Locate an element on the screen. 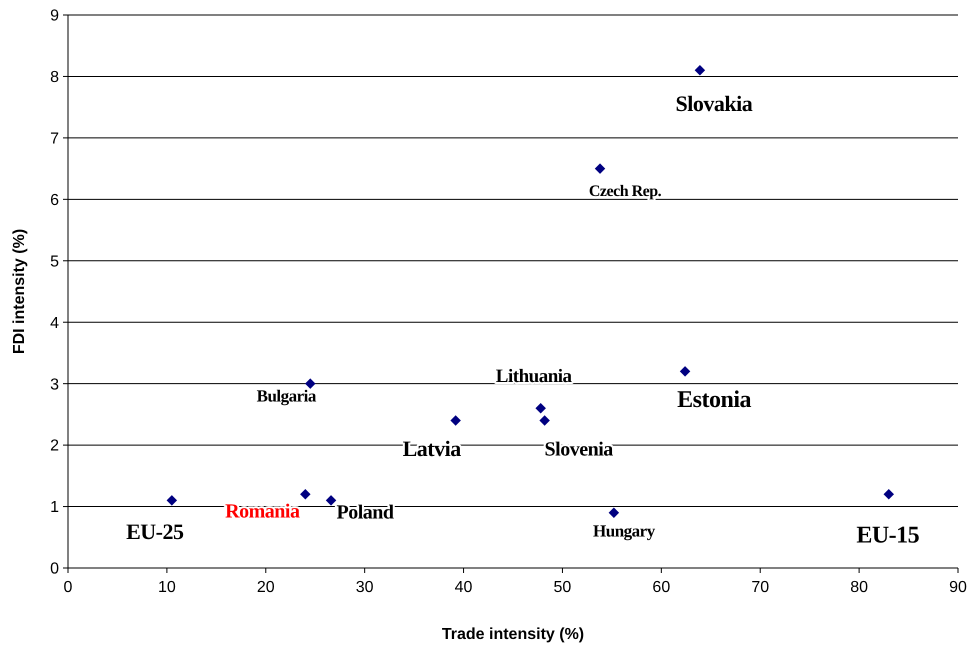 This screenshot has width=974, height=647. annotation: Slovenia is located at coordinates (579, 449).